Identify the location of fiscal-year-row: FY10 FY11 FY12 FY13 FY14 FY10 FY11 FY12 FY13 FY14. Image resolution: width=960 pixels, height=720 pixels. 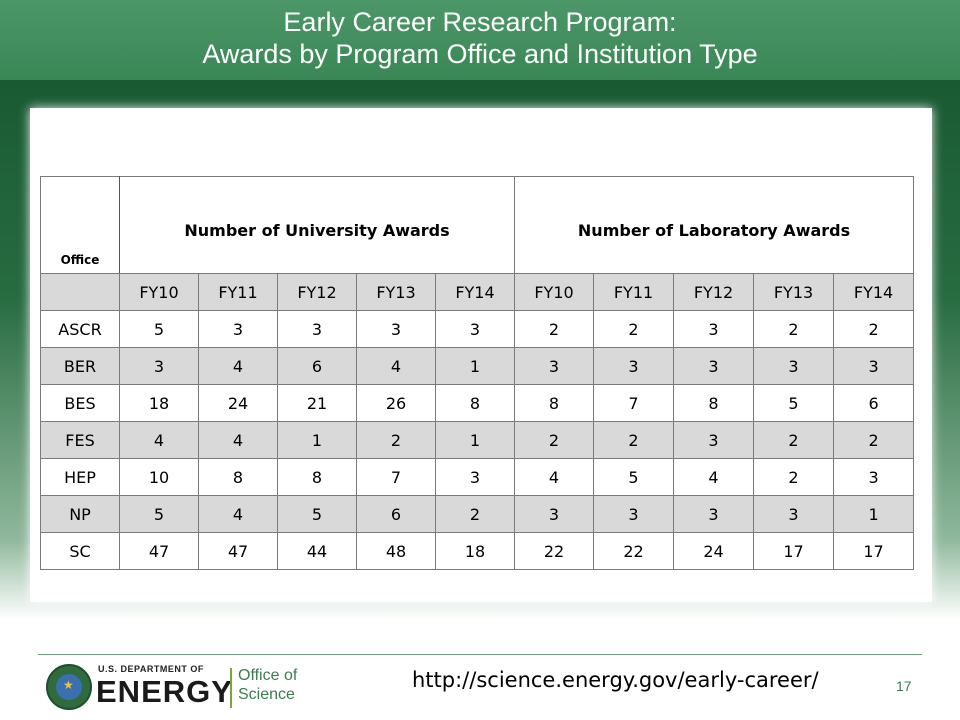
(477, 292).